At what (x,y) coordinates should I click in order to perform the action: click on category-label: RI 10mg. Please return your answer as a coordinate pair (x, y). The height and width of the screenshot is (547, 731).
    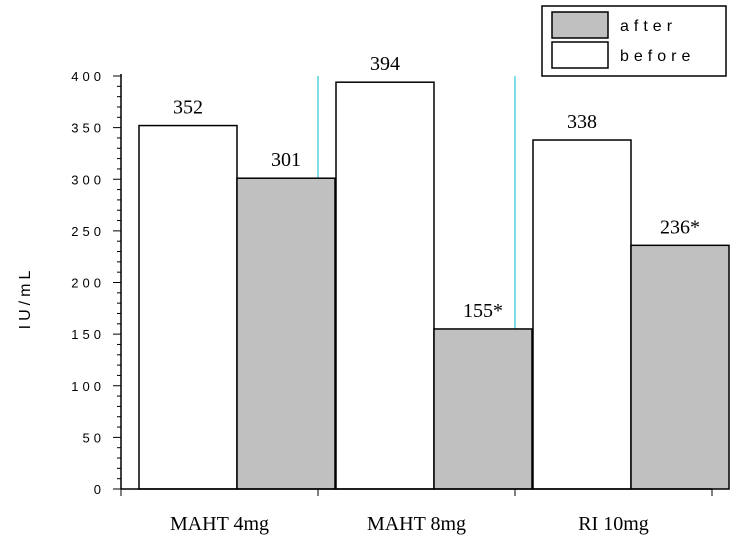
    Looking at the image, I should click on (613, 524).